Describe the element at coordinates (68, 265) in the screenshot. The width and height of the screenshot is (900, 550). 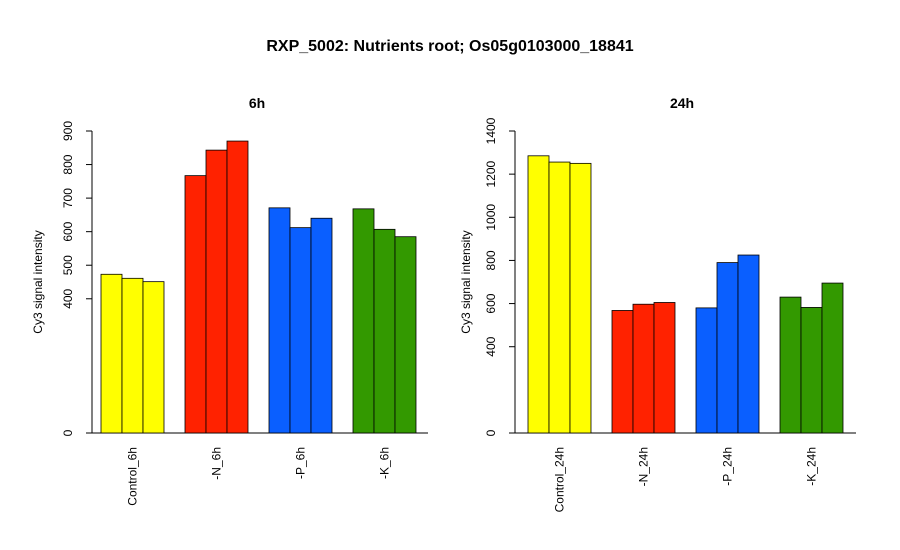
I see `y-tick-label: 500` at that location.